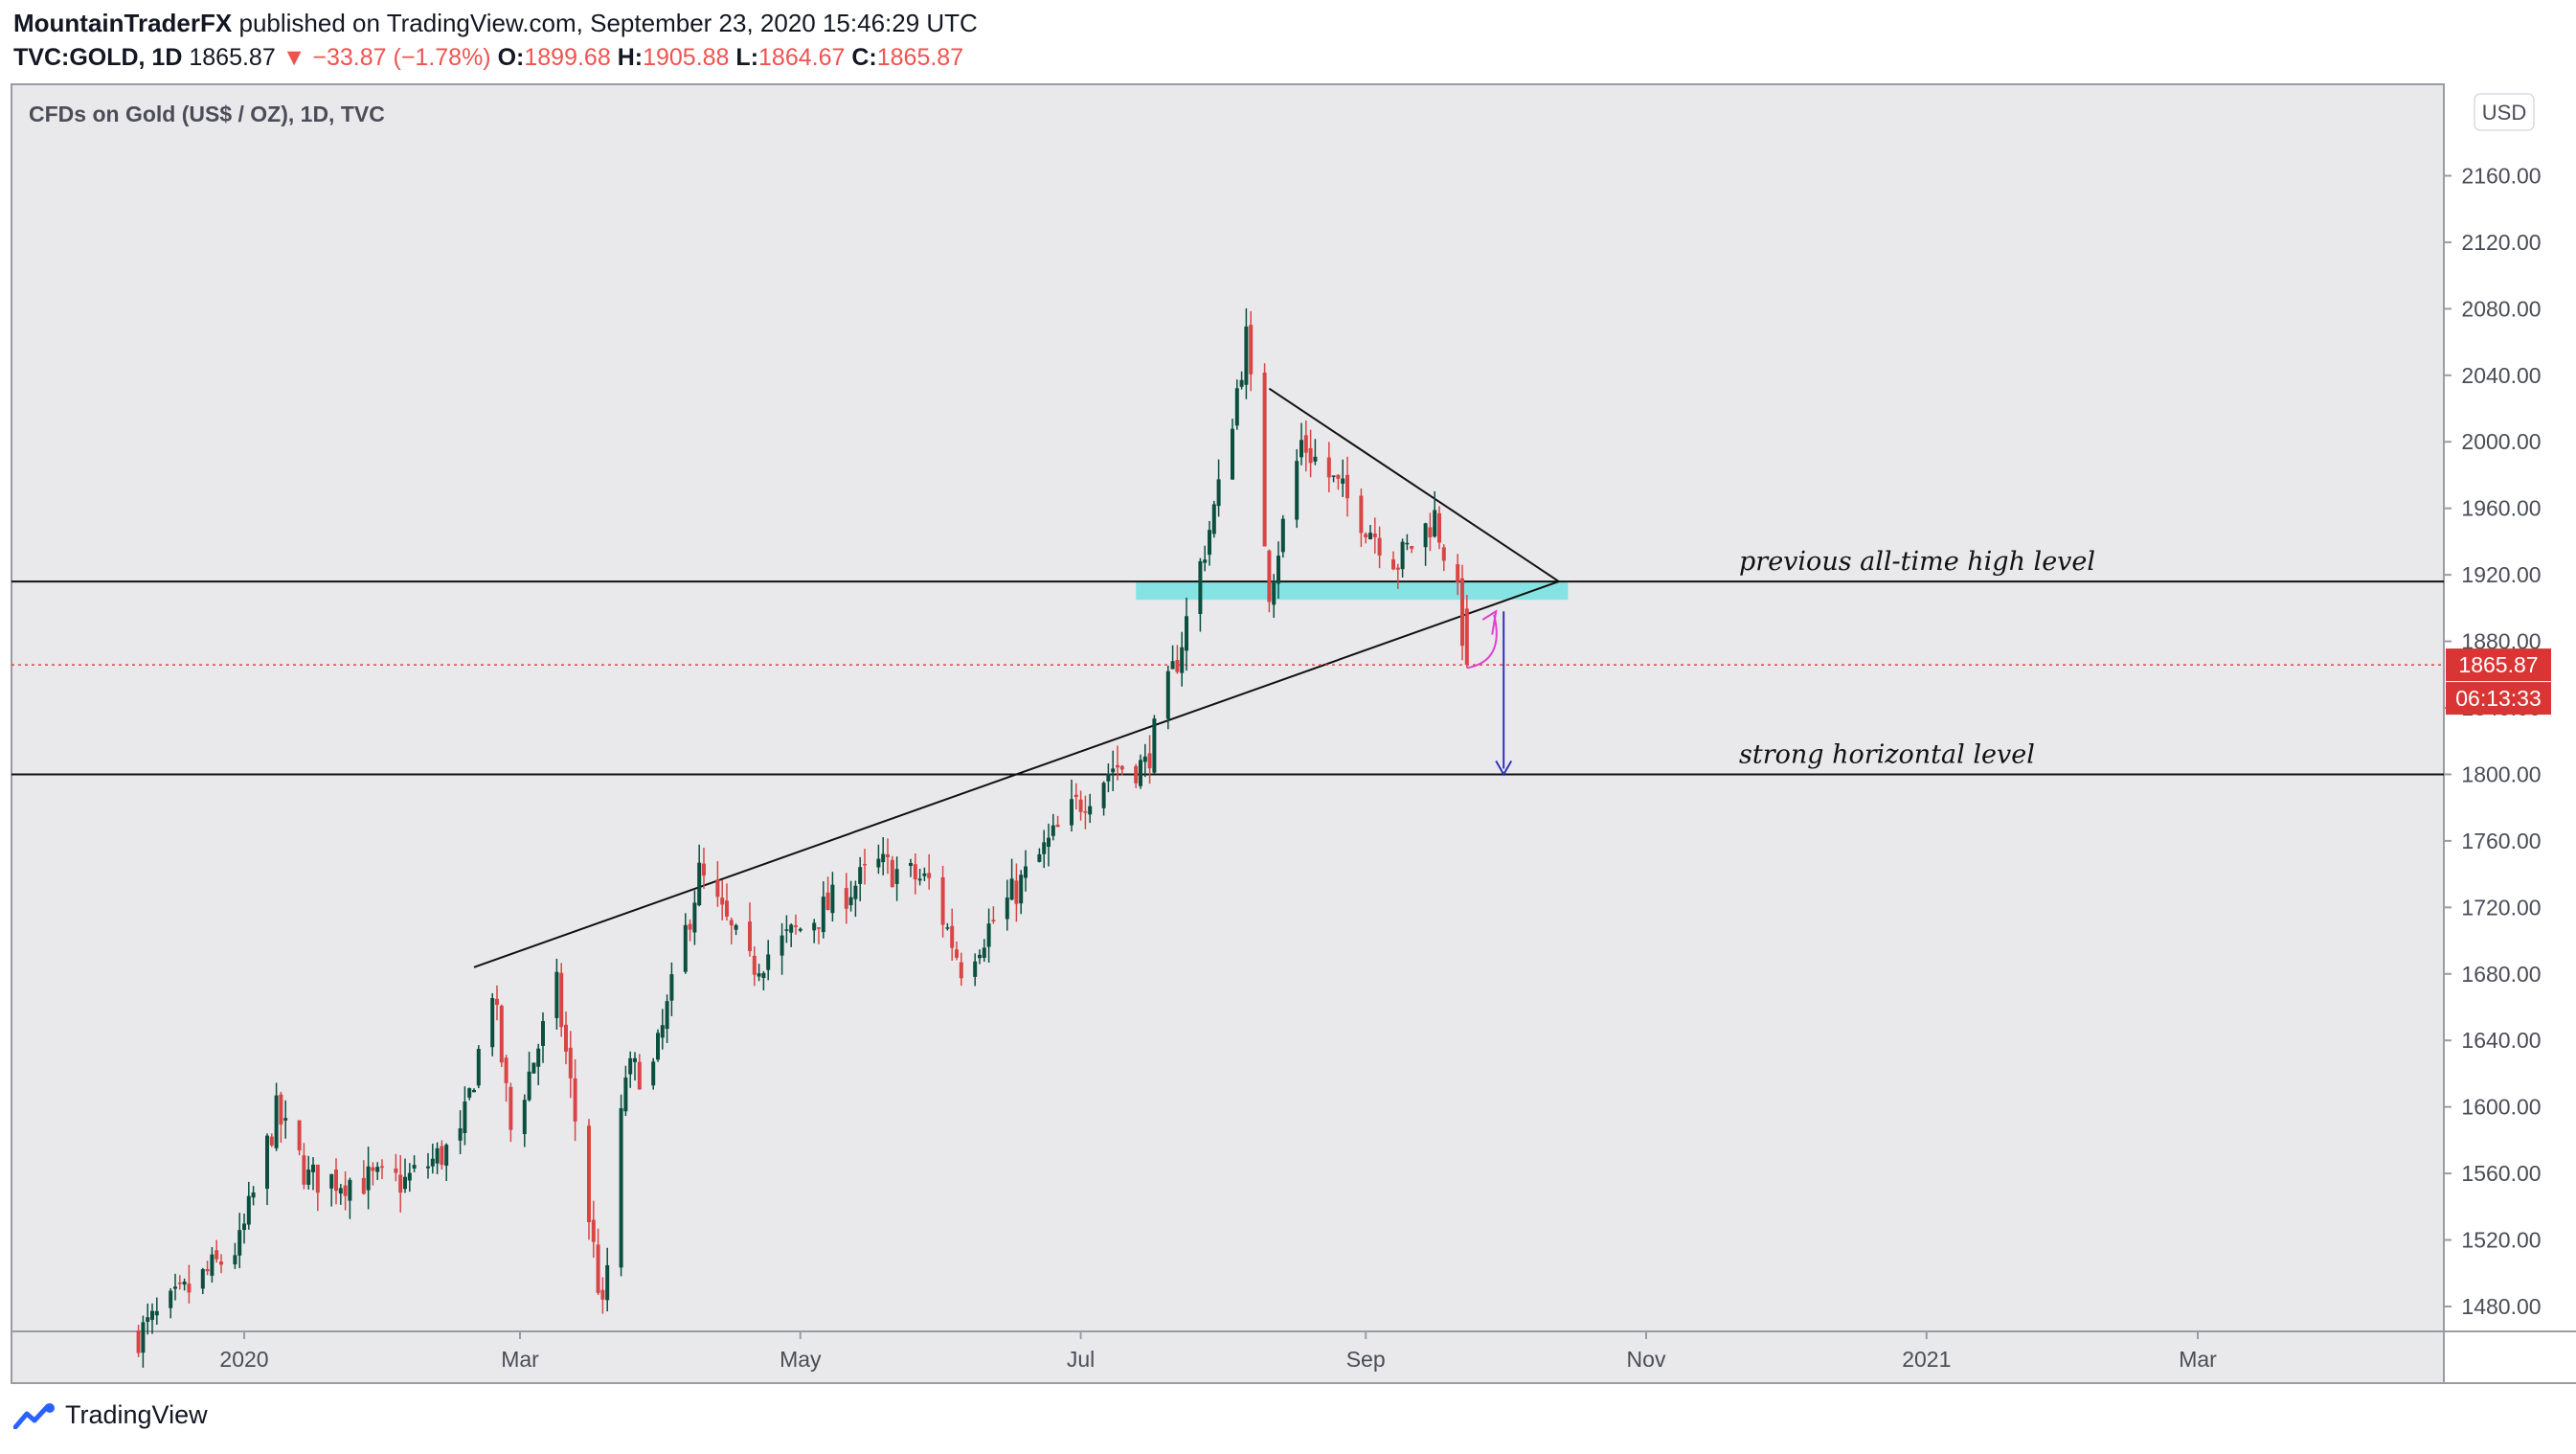 This screenshot has height=1454, width=2576. What do you see at coordinates (2498, 665) in the screenshot?
I see `last-price-tag` at bounding box center [2498, 665].